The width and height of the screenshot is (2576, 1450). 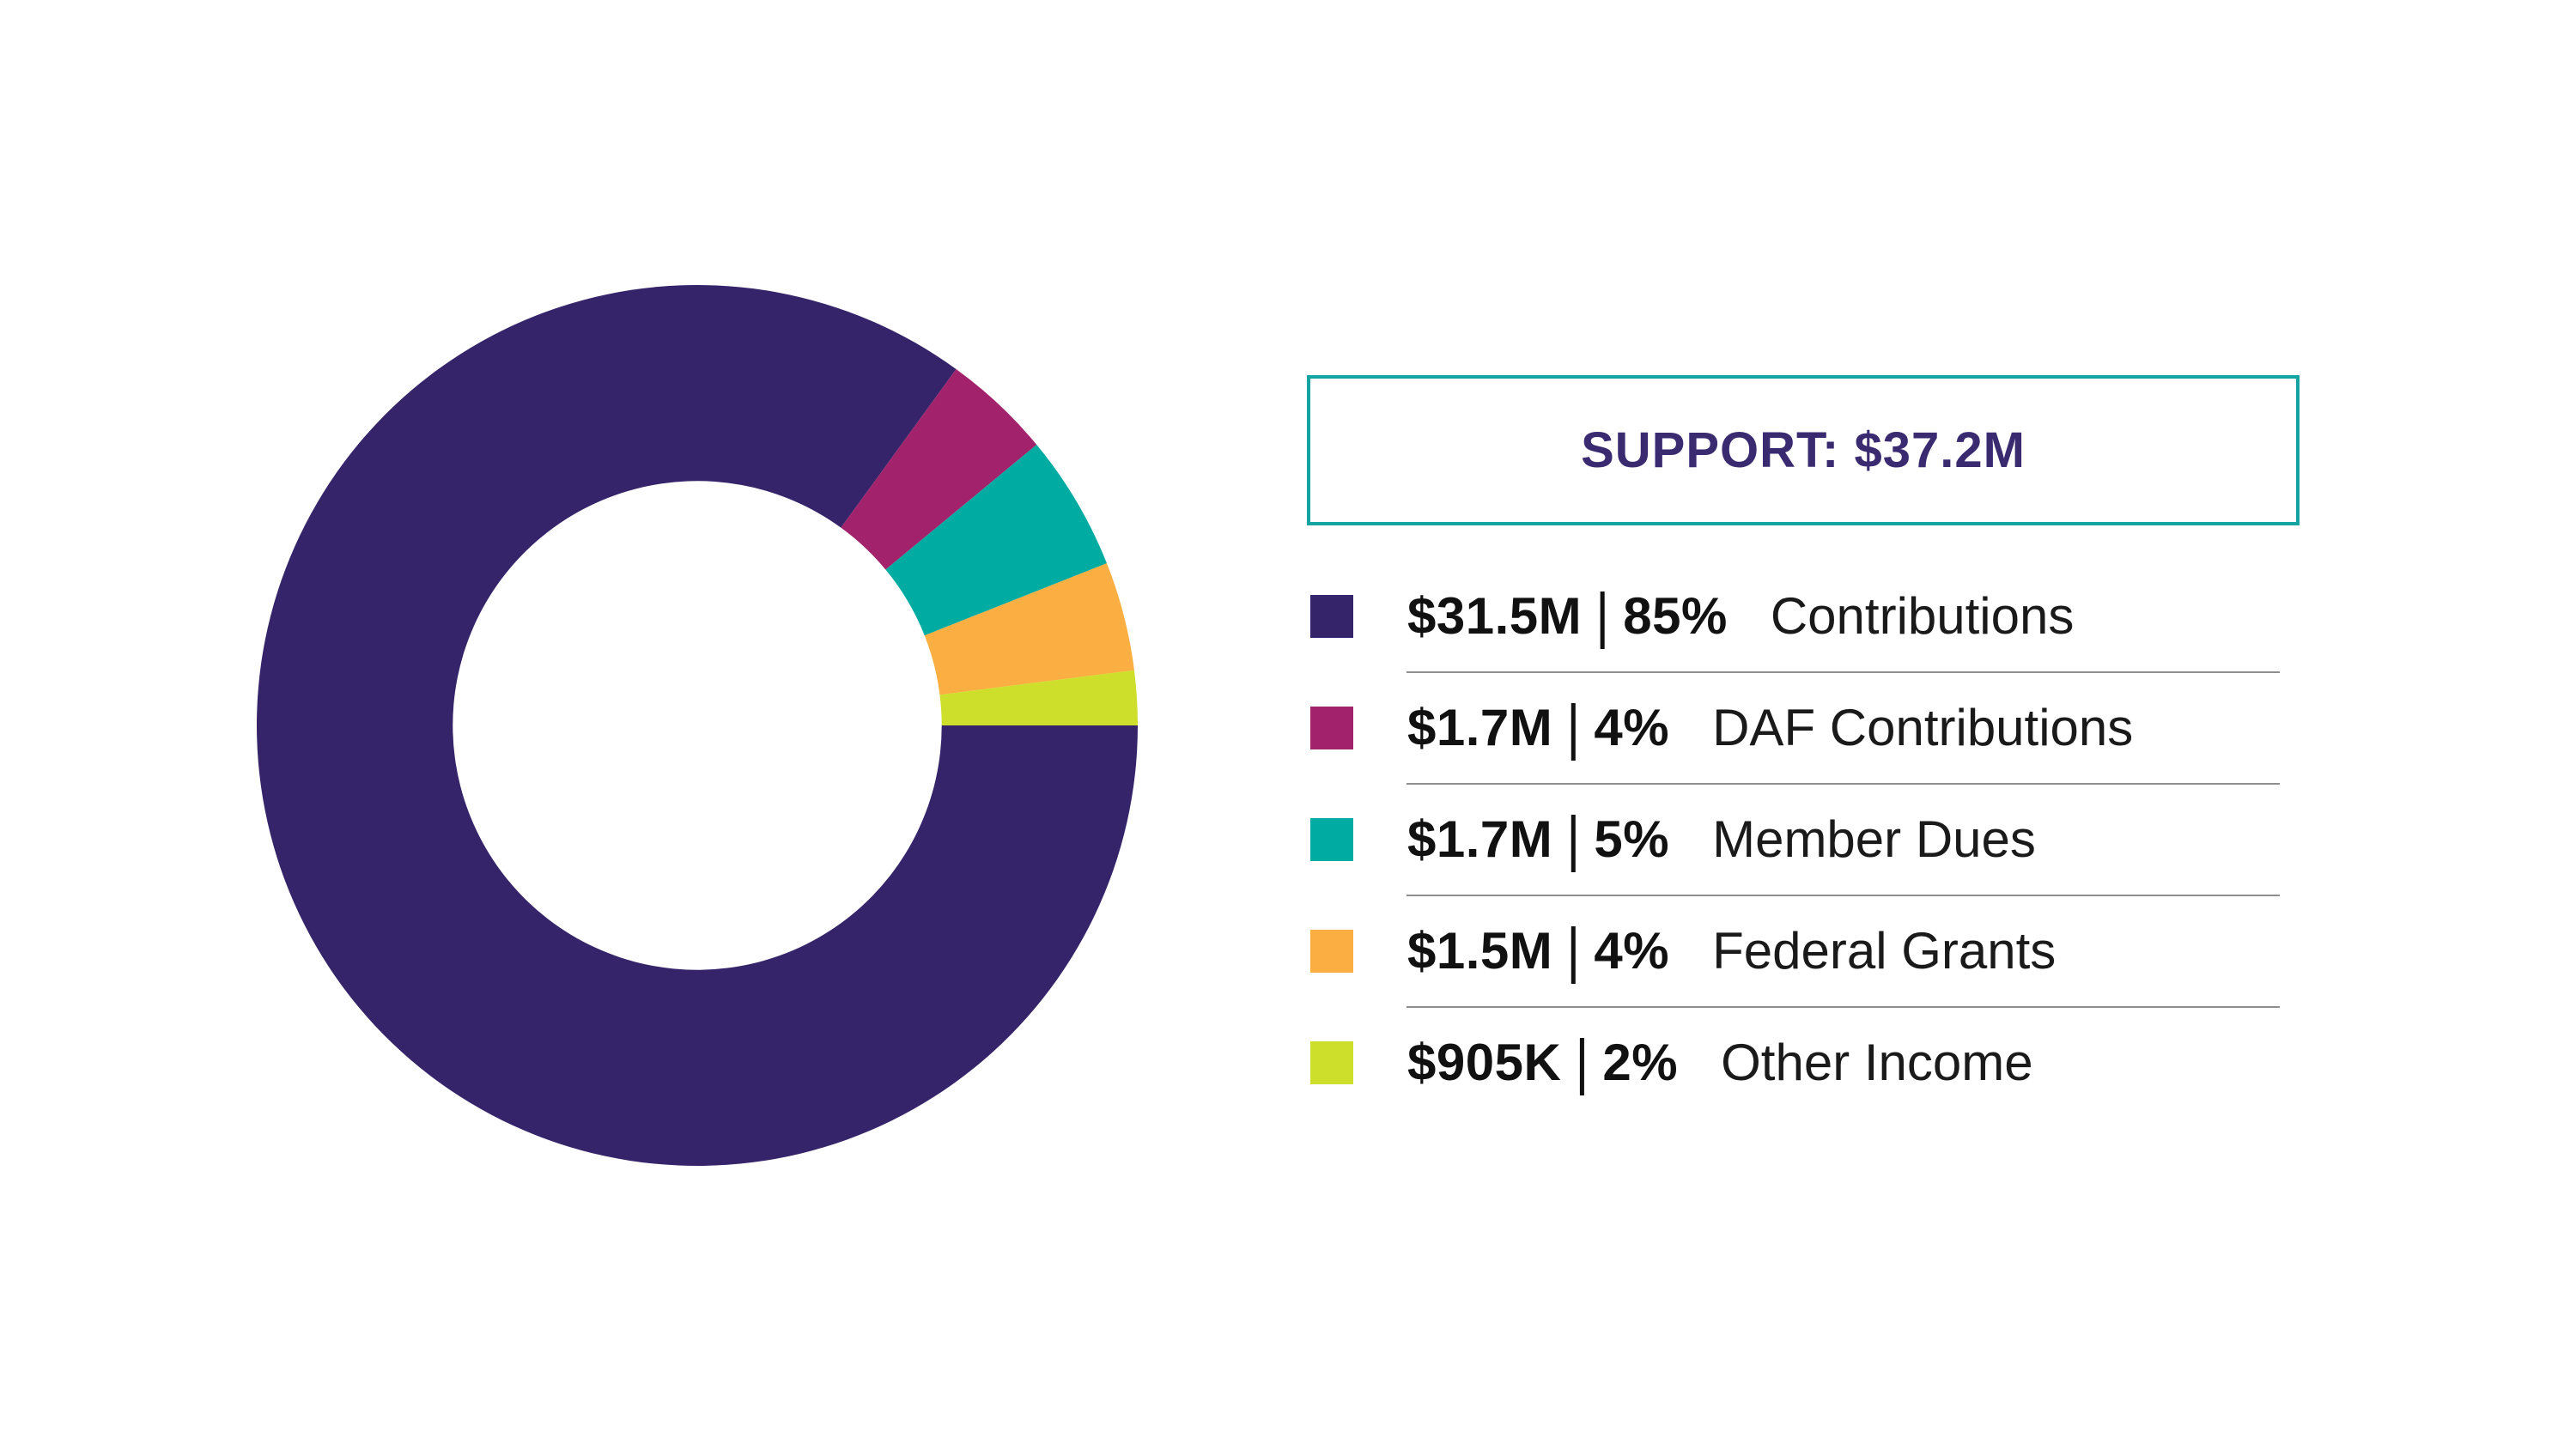 I want to click on legend-row-other-income: $905K | 2% Other Income, so click(x=1804, y=1062).